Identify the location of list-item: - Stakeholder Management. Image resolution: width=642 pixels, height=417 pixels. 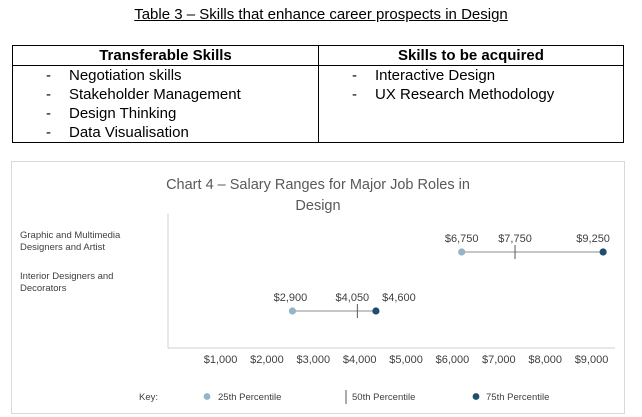
(165, 94).